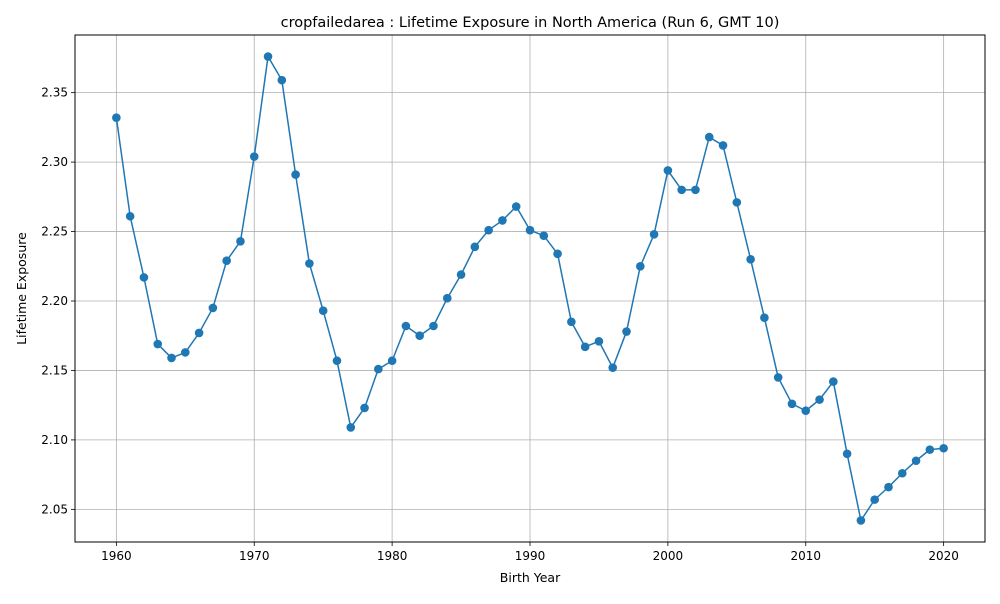 This screenshot has width=1000, height=604. Describe the element at coordinates (54, 93) in the screenshot. I see `y-tick-label: 2.35` at that location.